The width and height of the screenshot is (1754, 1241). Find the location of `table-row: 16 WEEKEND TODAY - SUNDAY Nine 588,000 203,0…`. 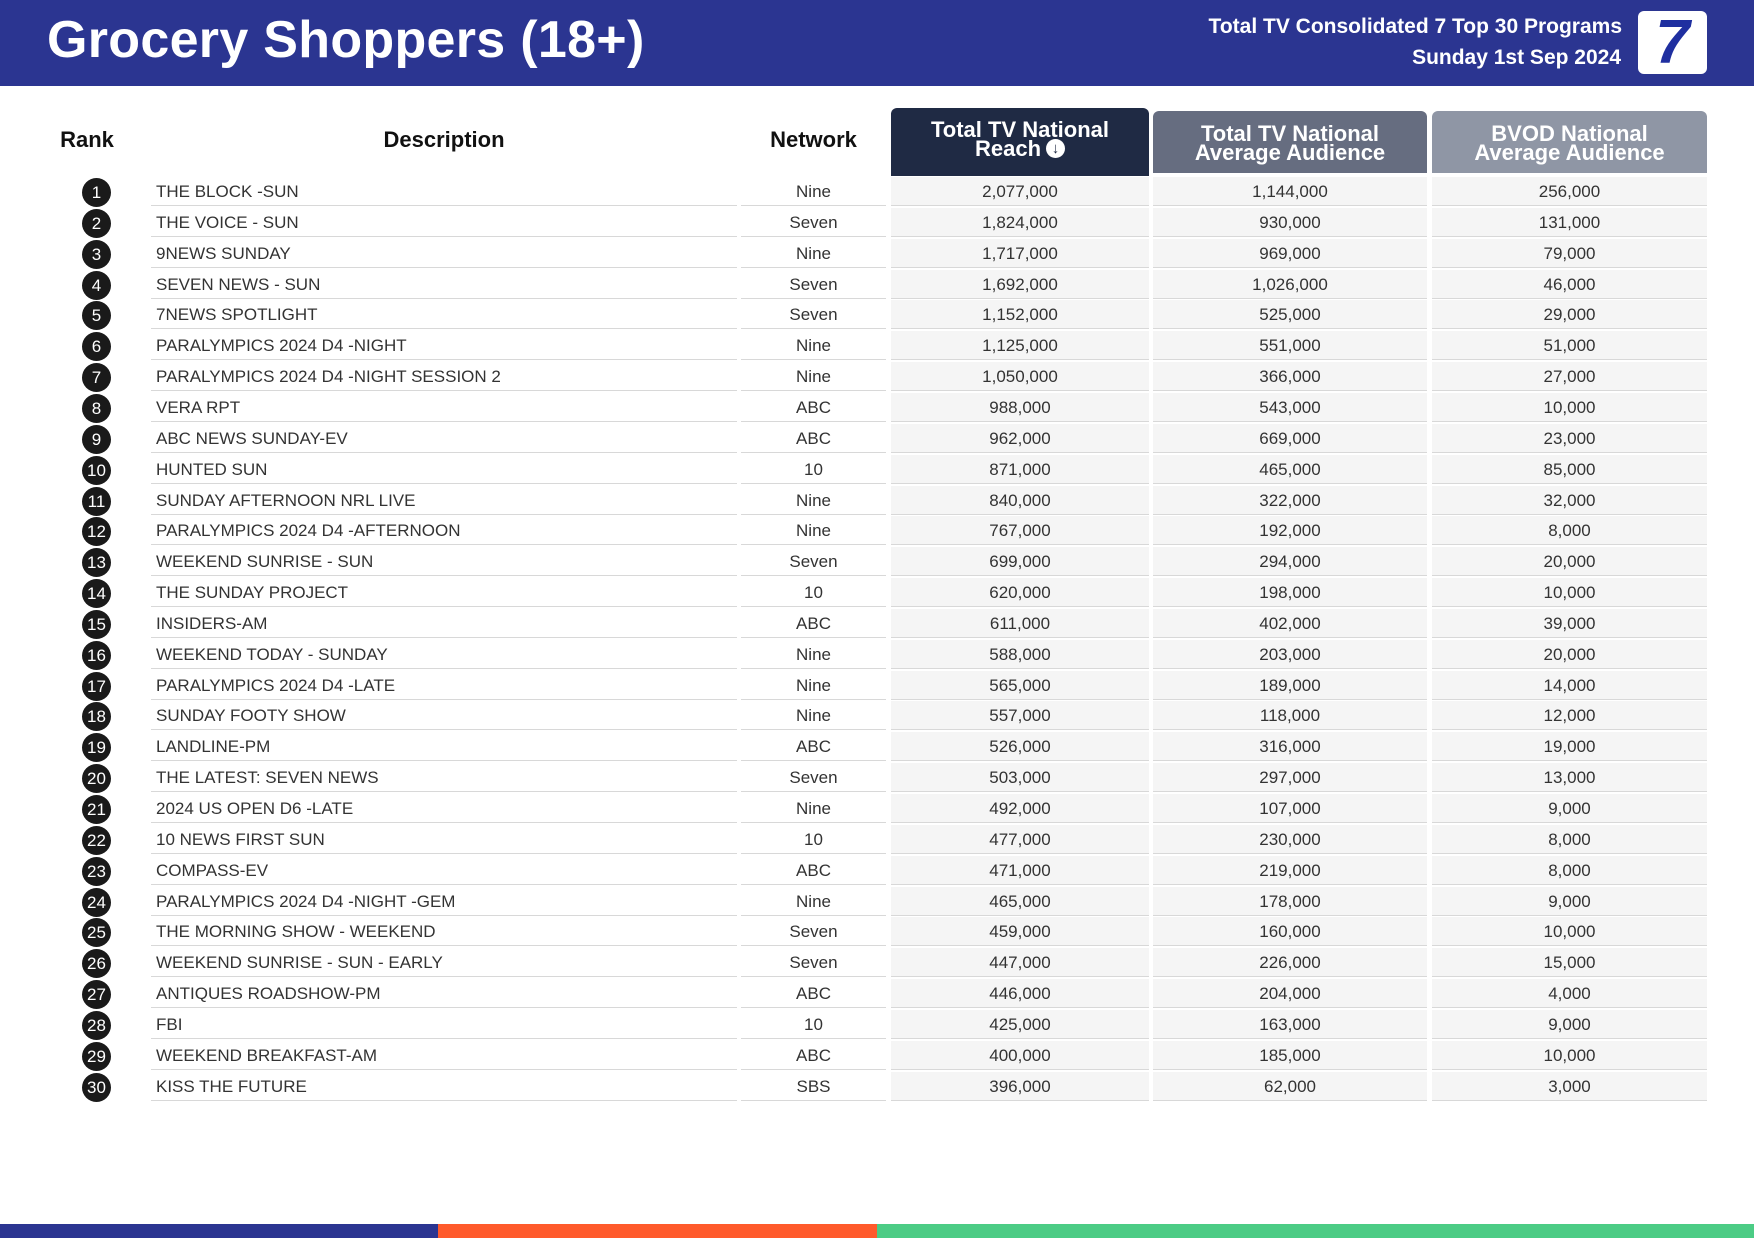

table-row: 16 WEEKEND TODAY - SUNDAY Nine 588,000 203,0… is located at coordinates (877, 655).